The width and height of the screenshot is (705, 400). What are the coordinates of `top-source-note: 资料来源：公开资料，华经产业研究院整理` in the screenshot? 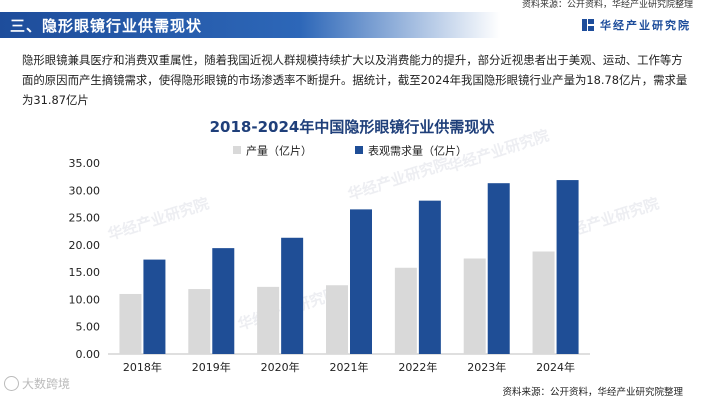 It's located at (607, 5).